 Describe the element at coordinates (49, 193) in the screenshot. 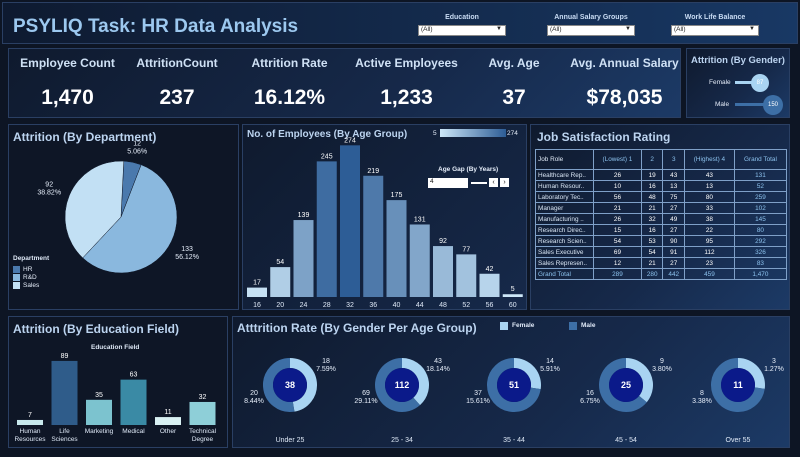

I see `pie-label-pct: 38.82%` at that location.